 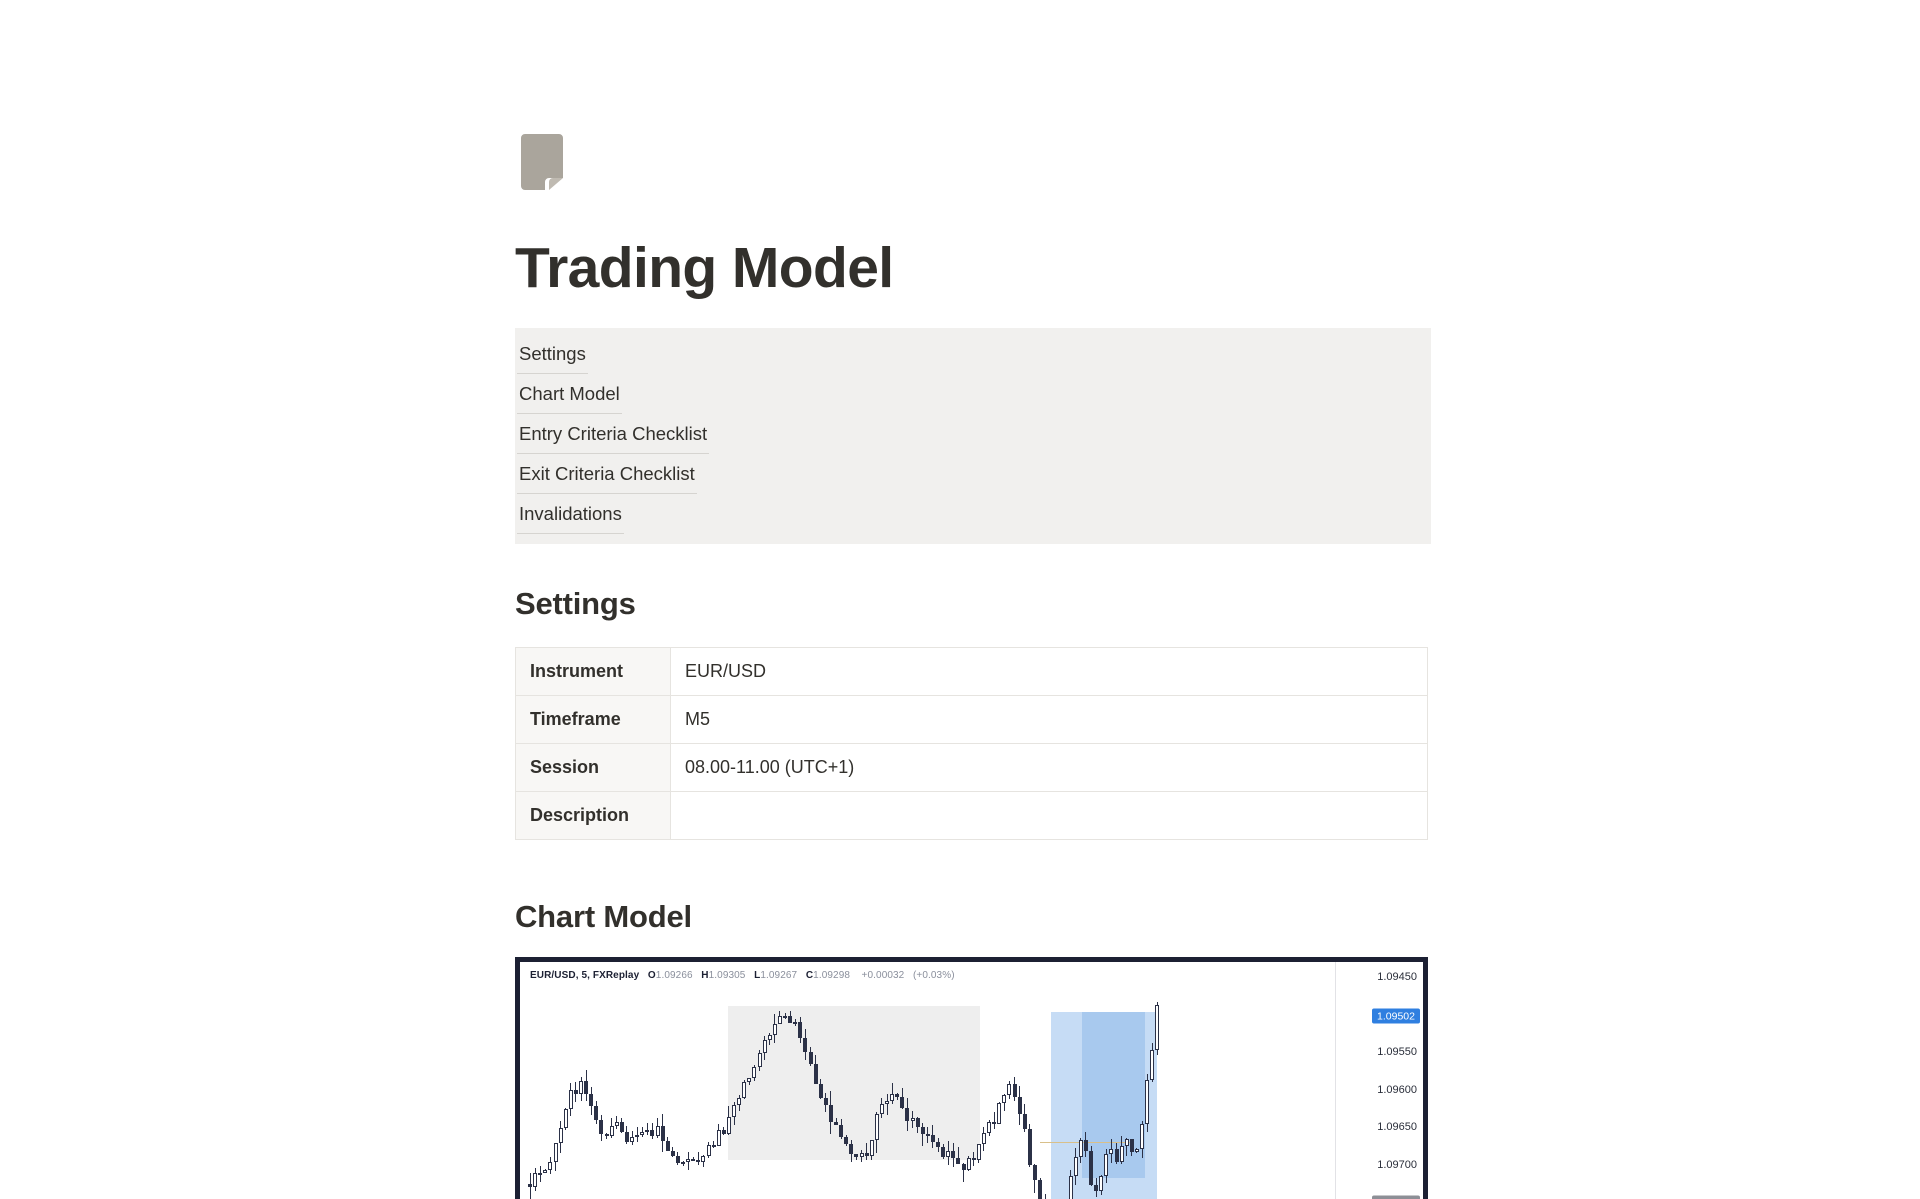 I want to click on settings-value-instrument: EUR/USD, so click(x=1049, y=671).